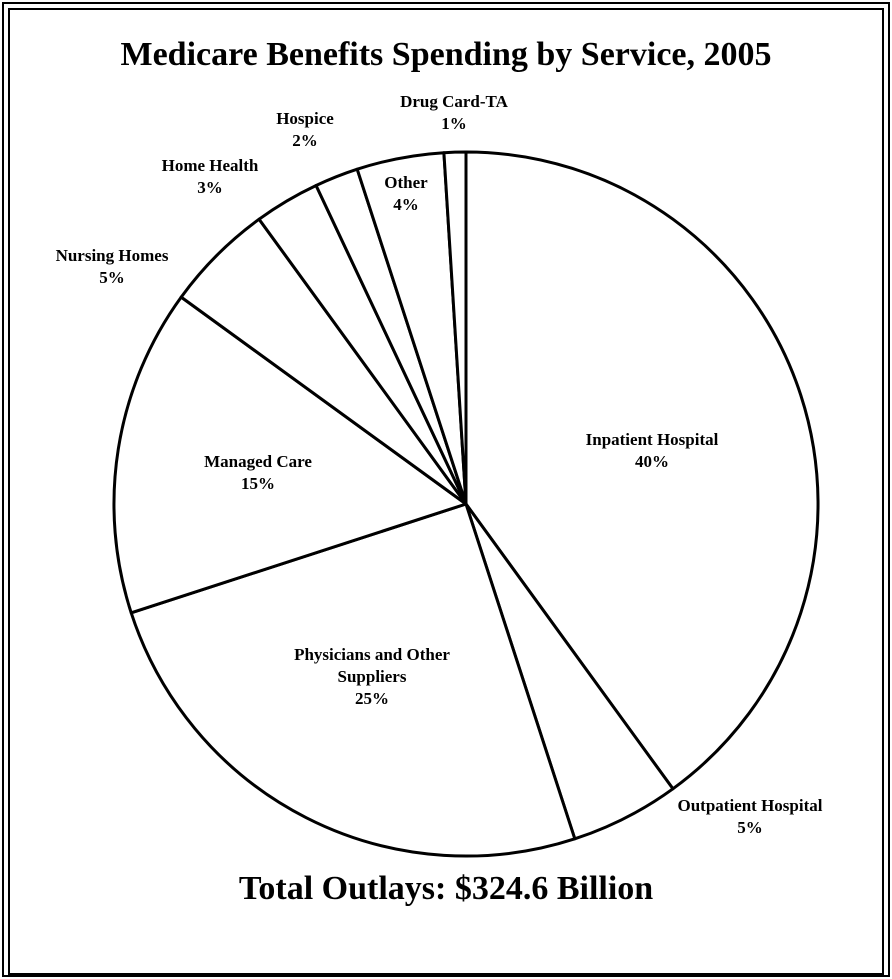 The height and width of the screenshot is (979, 892). I want to click on slice-name-label: Inpatient Hospital, so click(652, 439).